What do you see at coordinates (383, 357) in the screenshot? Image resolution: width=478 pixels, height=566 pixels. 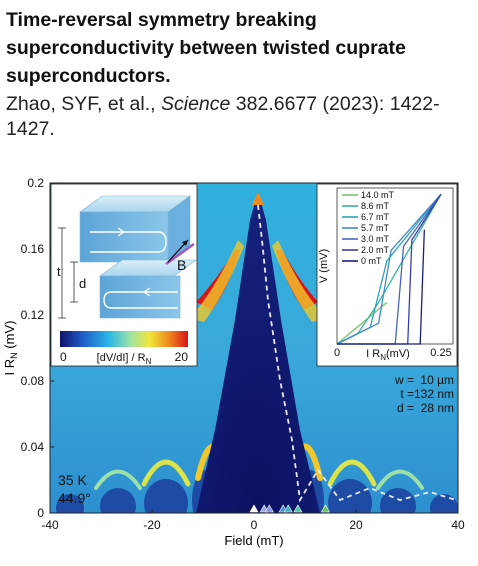 I see `inset-x-label-sub: N` at bounding box center [383, 357].